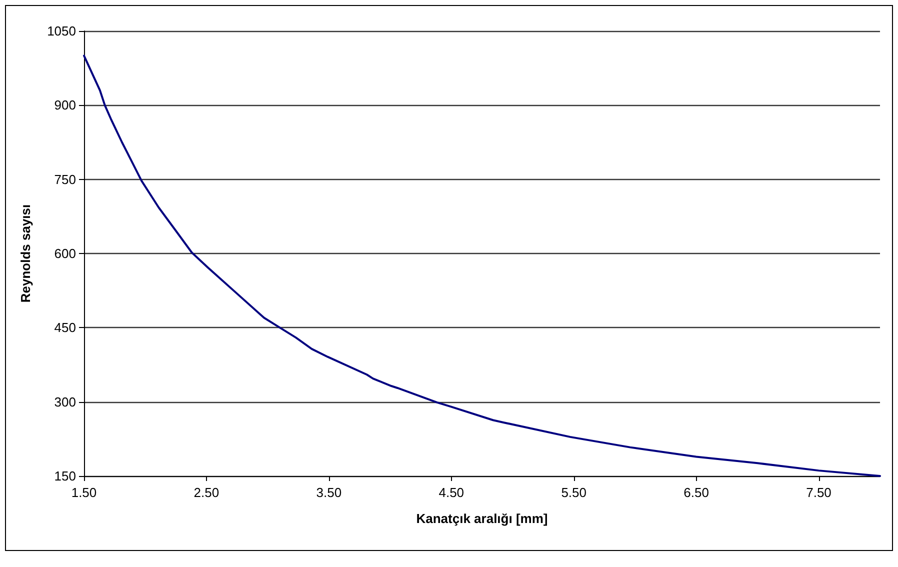 This screenshot has width=898, height=567. What do you see at coordinates (65, 476) in the screenshot?
I see `y-tick-label: 150` at bounding box center [65, 476].